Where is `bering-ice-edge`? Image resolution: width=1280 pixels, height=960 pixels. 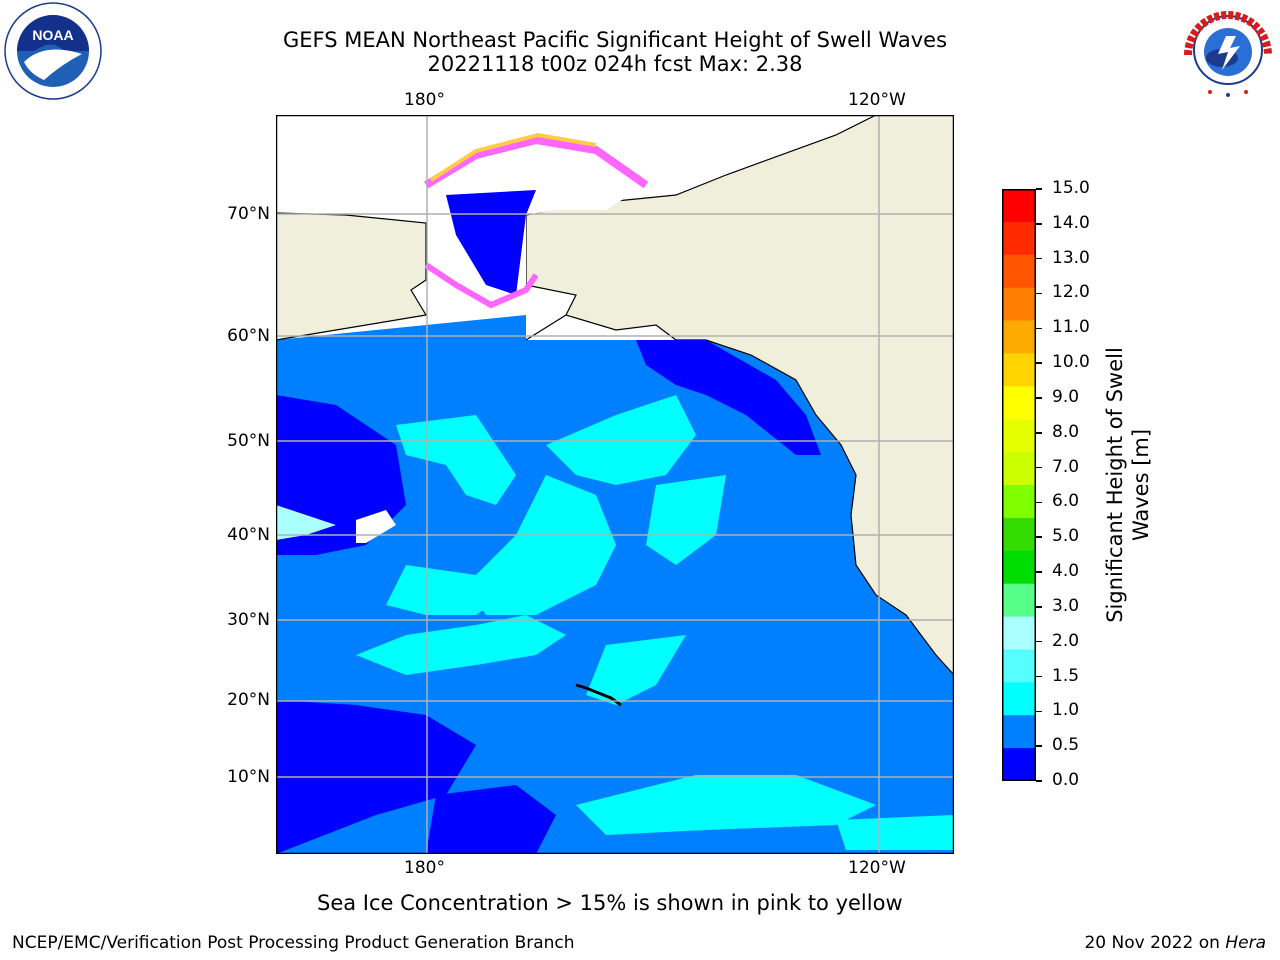 bering-ice-edge is located at coordinates (481, 285).